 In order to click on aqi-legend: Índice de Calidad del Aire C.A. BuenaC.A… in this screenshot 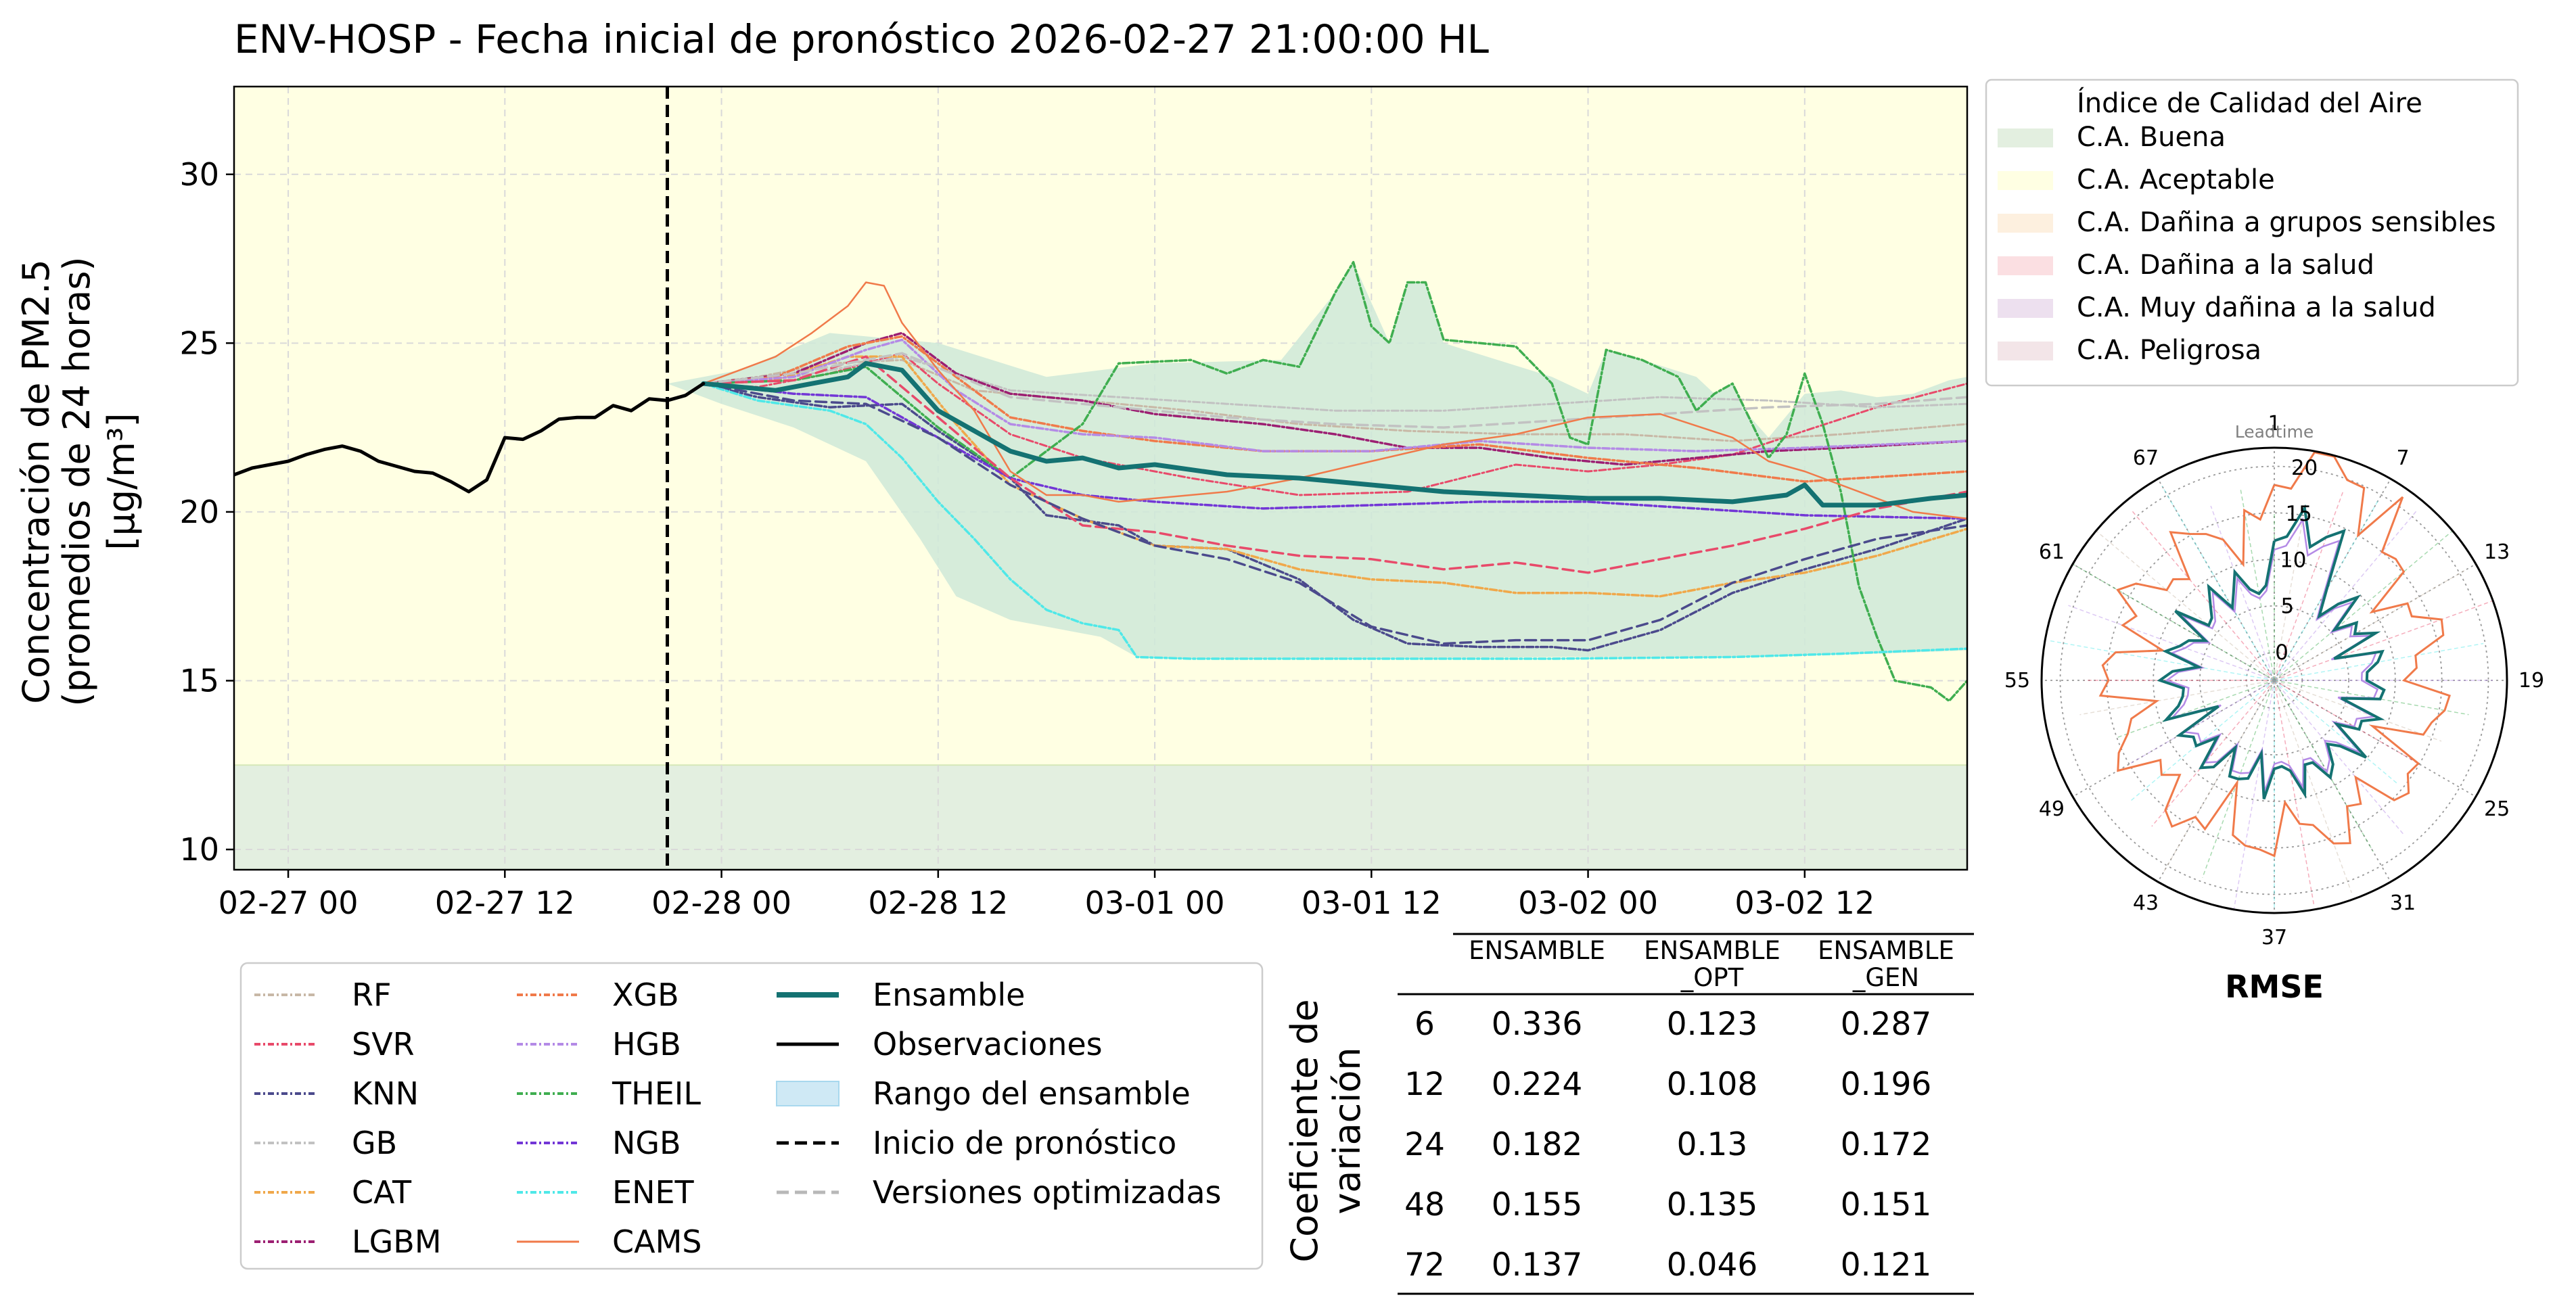, I will do `click(2252, 233)`.